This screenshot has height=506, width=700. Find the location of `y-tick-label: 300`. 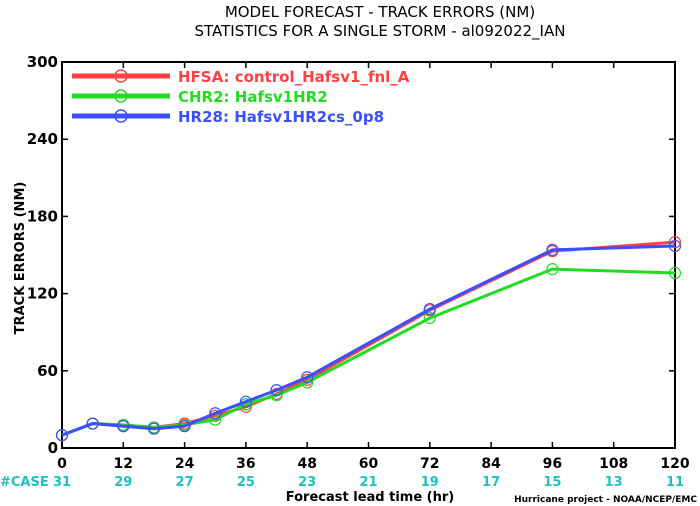

y-tick-label: 300 is located at coordinates (42, 62).